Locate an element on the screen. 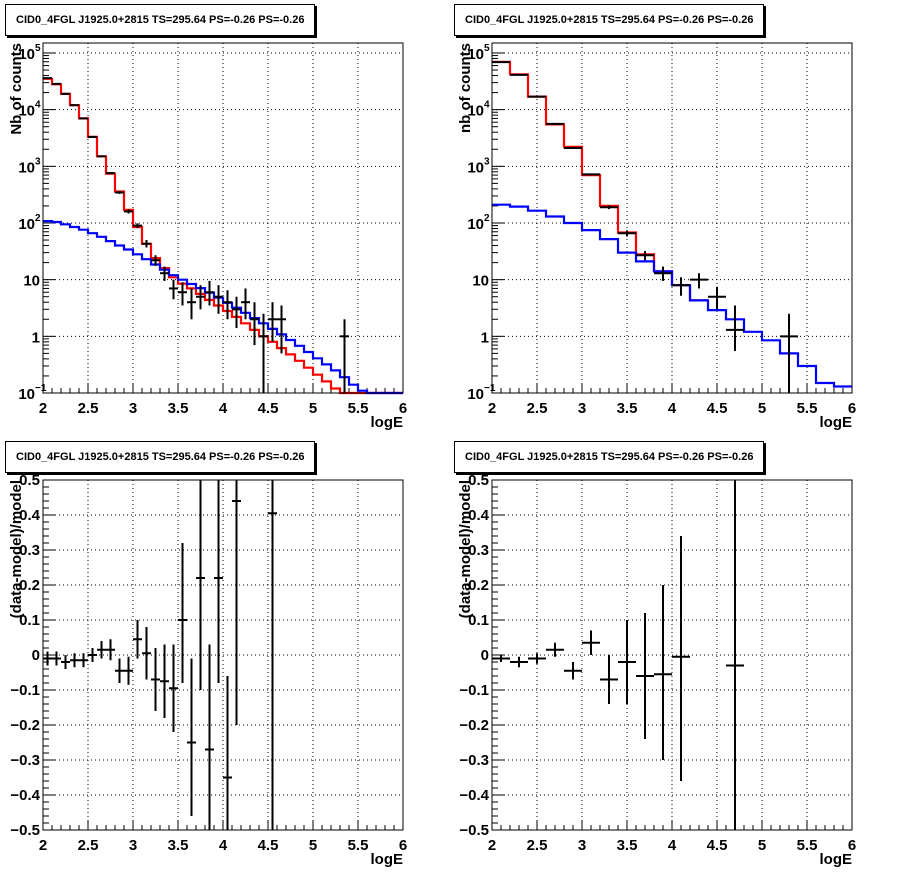 This screenshot has width=898, height=875. x-tick-label: 2.5 is located at coordinates (88, 408).